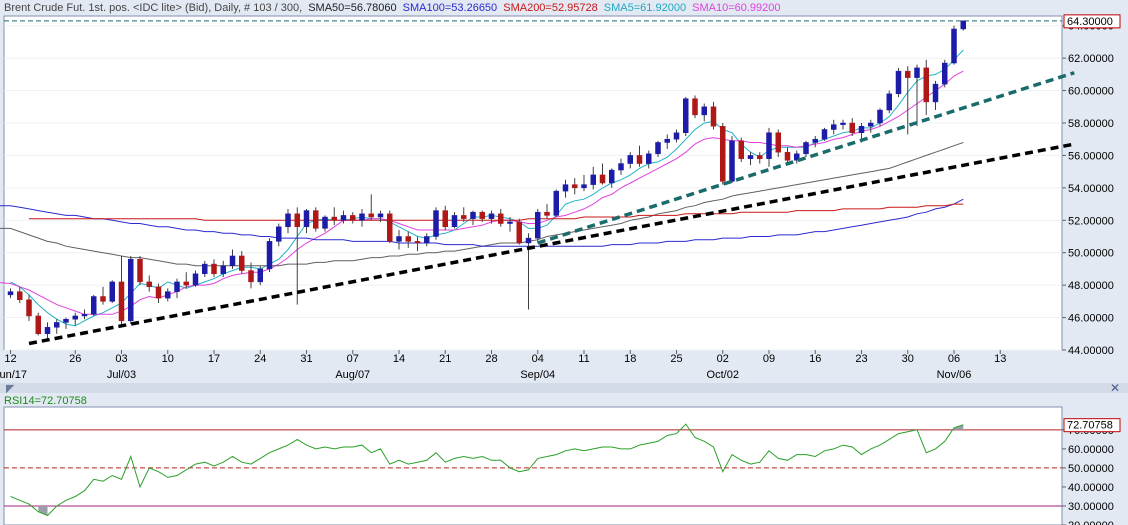  Describe the element at coordinates (583, 359) in the screenshot. I see `date-tick-label: 11` at that location.